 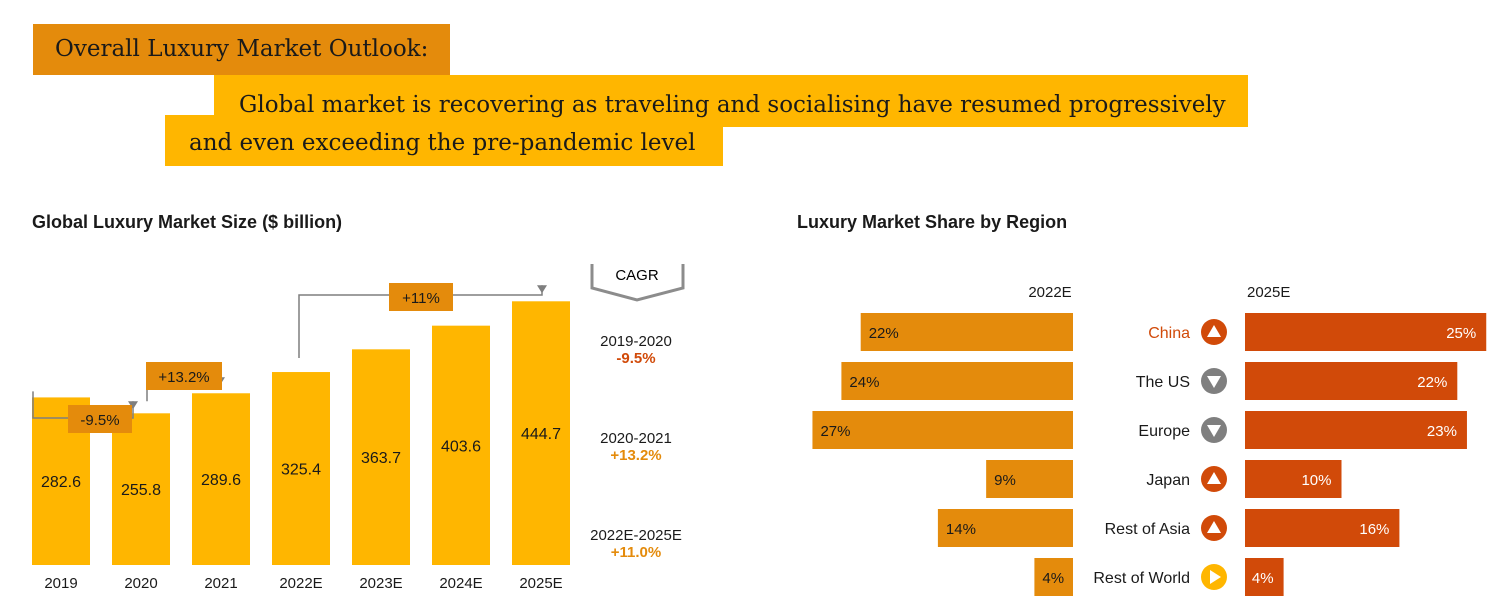 I want to click on share-label-2025e: 23%, so click(x=1442, y=431).